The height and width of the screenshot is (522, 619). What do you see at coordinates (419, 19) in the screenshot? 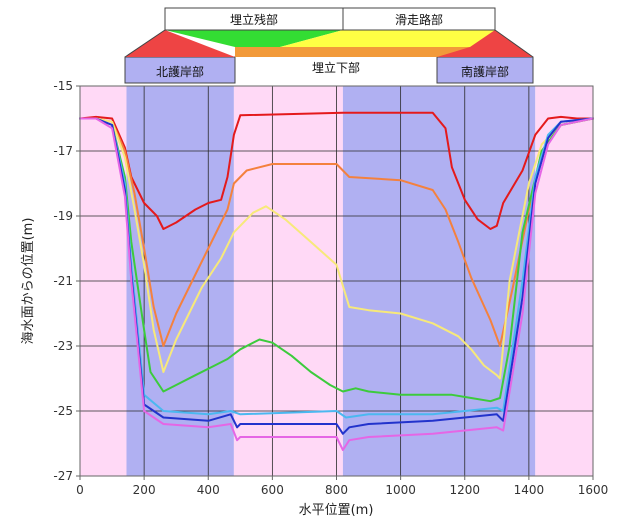
I see `label-runway: 滑走路部` at bounding box center [419, 19].